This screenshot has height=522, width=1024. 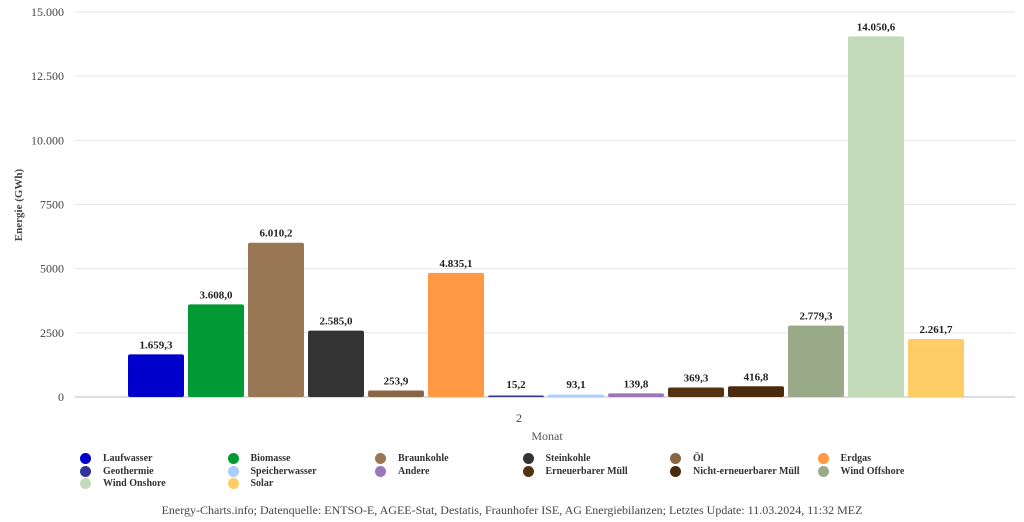 What do you see at coordinates (276, 319) in the screenshot?
I see `bar-braunkohle` at bounding box center [276, 319].